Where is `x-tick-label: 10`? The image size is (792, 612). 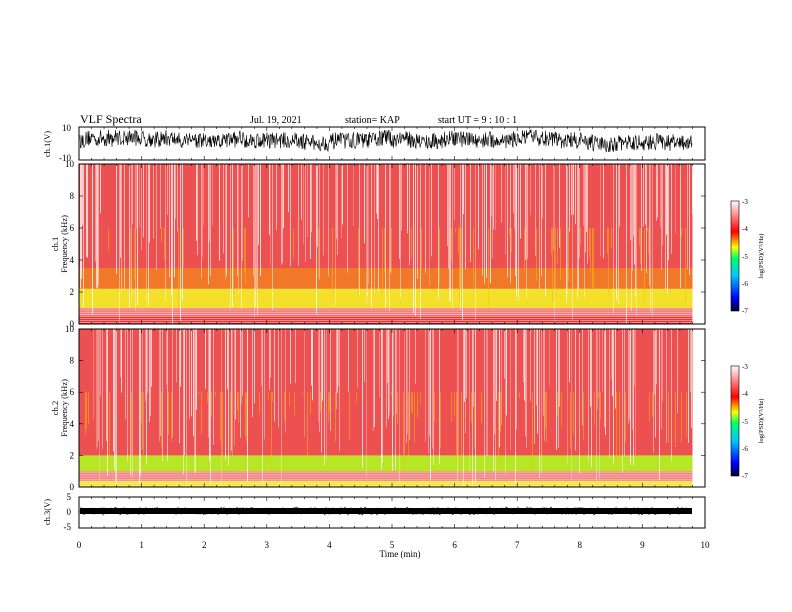
x-tick-label: 10 is located at coordinates (706, 545).